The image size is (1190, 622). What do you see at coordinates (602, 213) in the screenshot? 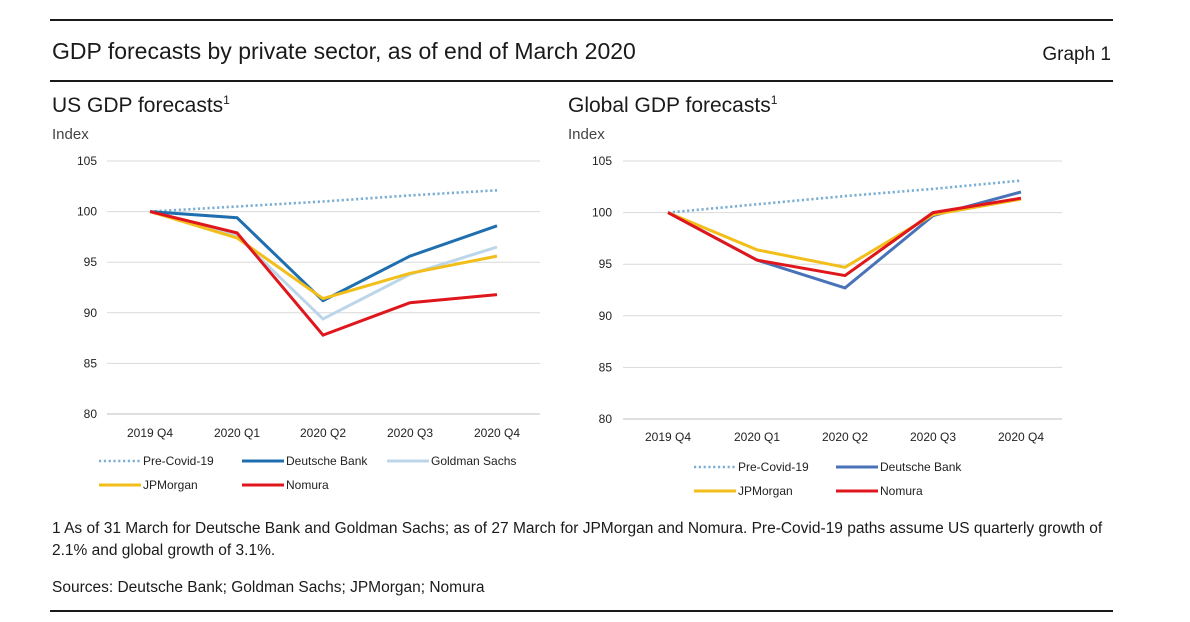
I see `global-y-tick-label: 100` at bounding box center [602, 213].